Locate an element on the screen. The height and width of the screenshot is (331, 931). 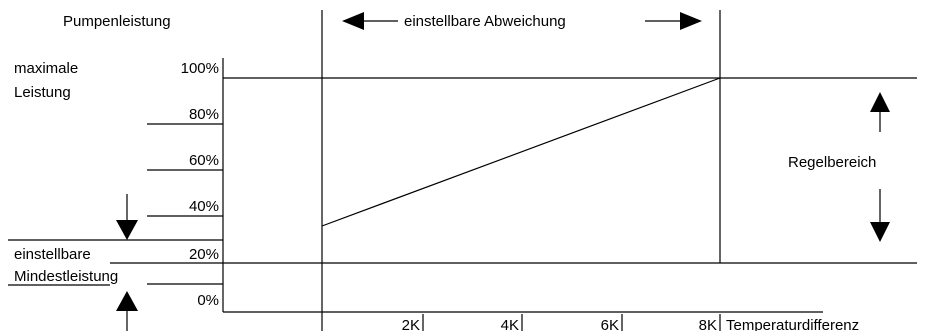
y-tick-label-0: 100% is located at coordinates (200, 68).